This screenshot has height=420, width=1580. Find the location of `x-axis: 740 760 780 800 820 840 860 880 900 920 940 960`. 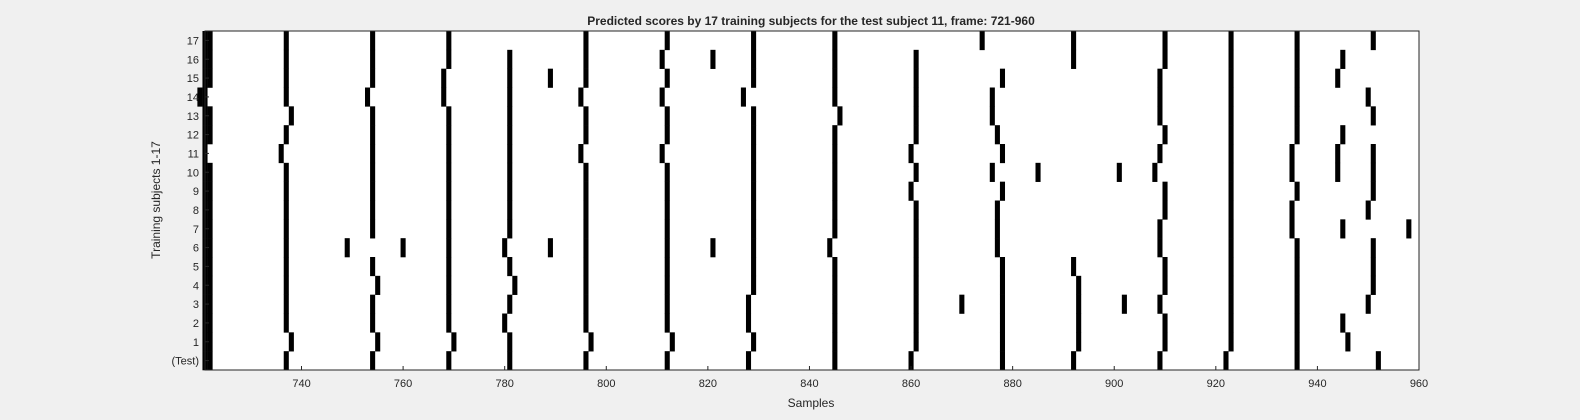

x-axis: 740 760 780 800 820 840 860 880 900 920 940 960 is located at coordinates (860, 378).